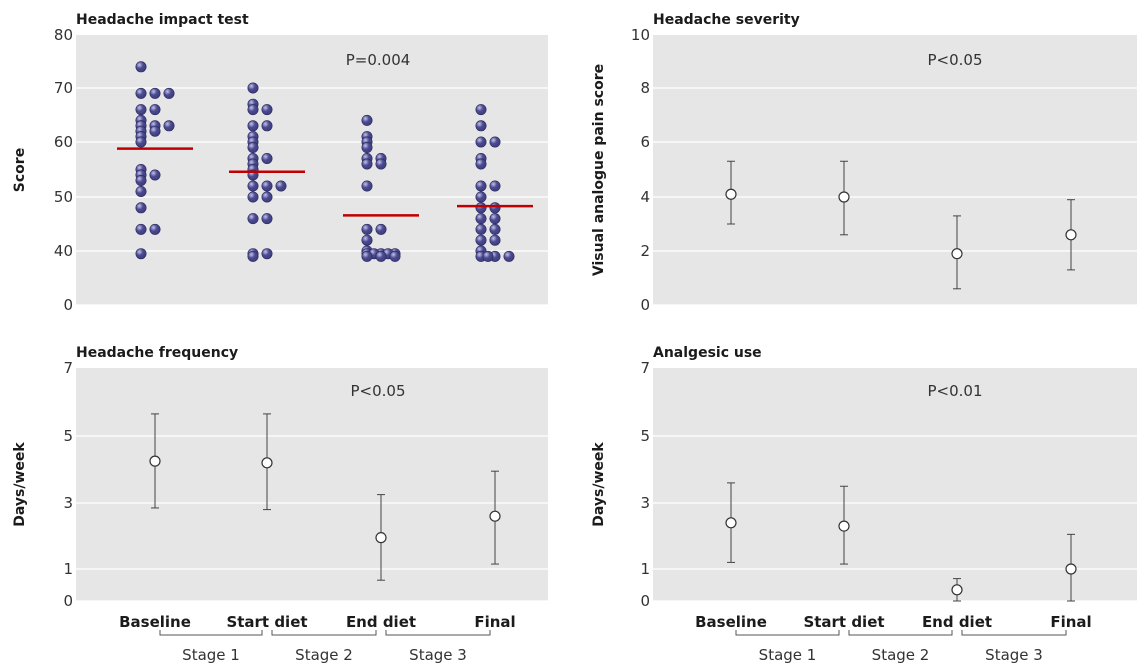 Image resolution: width=1142 pixels, height=664 pixels. What do you see at coordinates (954, 391) in the screenshot?
I see `p-value-annotation: P<0.01` at bounding box center [954, 391].